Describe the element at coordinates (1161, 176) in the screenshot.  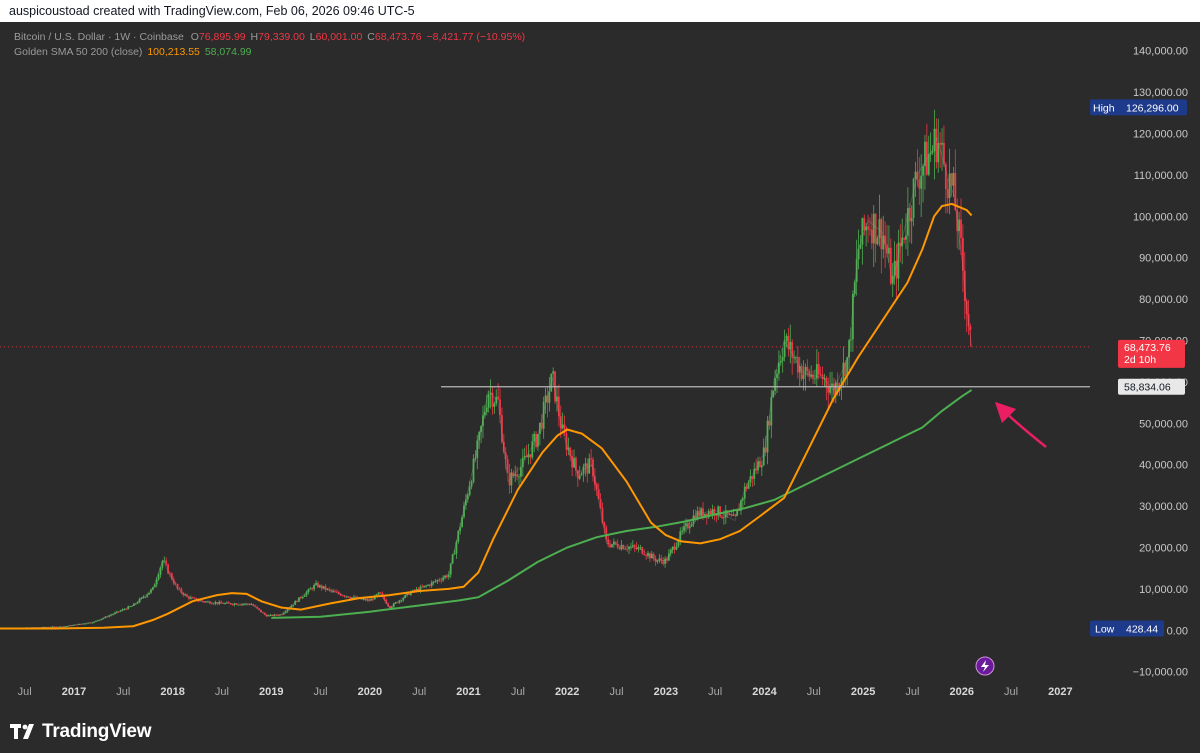
I see `y-tick-label: 110,000.00` at that location.